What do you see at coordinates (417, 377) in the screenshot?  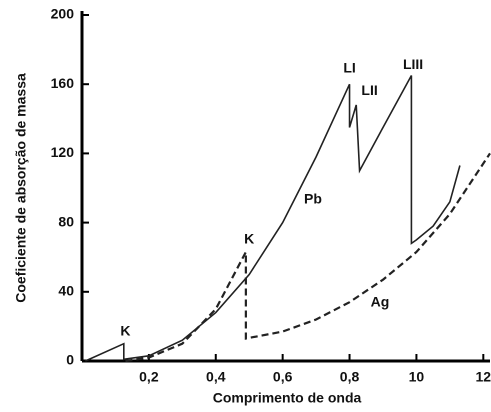 I see `x-tick-label: 10` at bounding box center [417, 377].